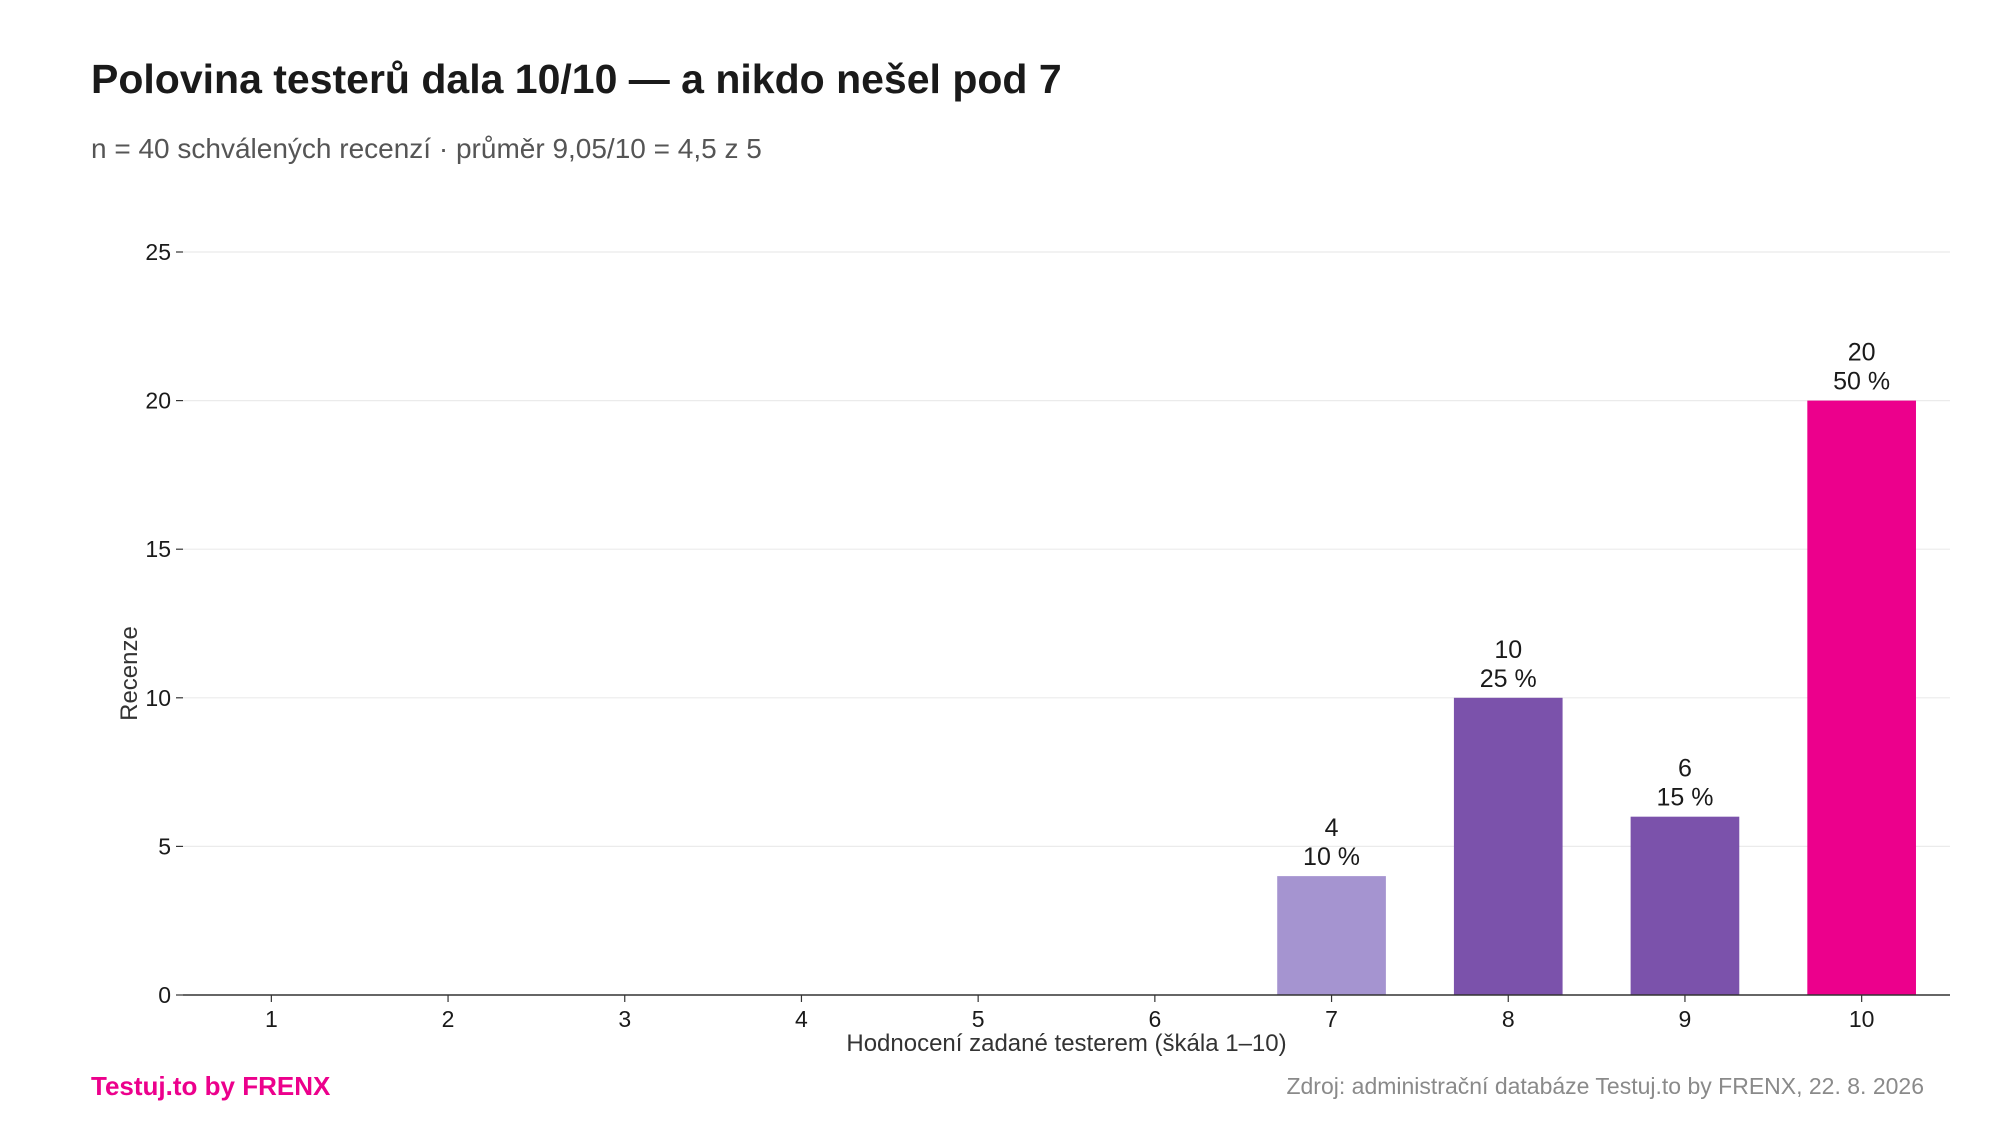  Describe the element at coordinates (1508, 1019) in the screenshot. I see `x-tick-label: 8` at that location.